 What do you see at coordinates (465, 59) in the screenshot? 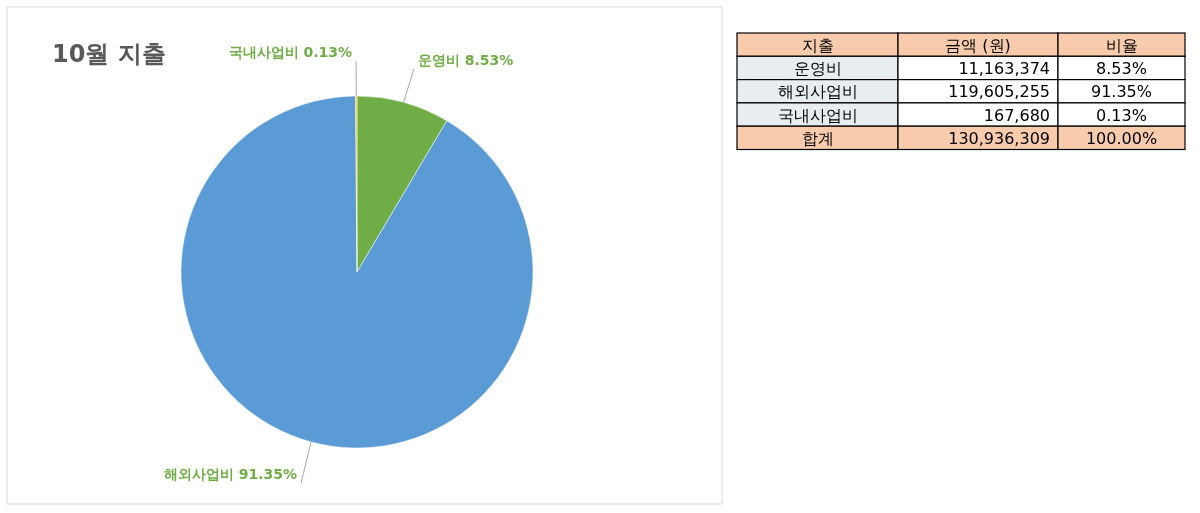
I see `slice-label: 운영비 8.53%` at bounding box center [465, 59].